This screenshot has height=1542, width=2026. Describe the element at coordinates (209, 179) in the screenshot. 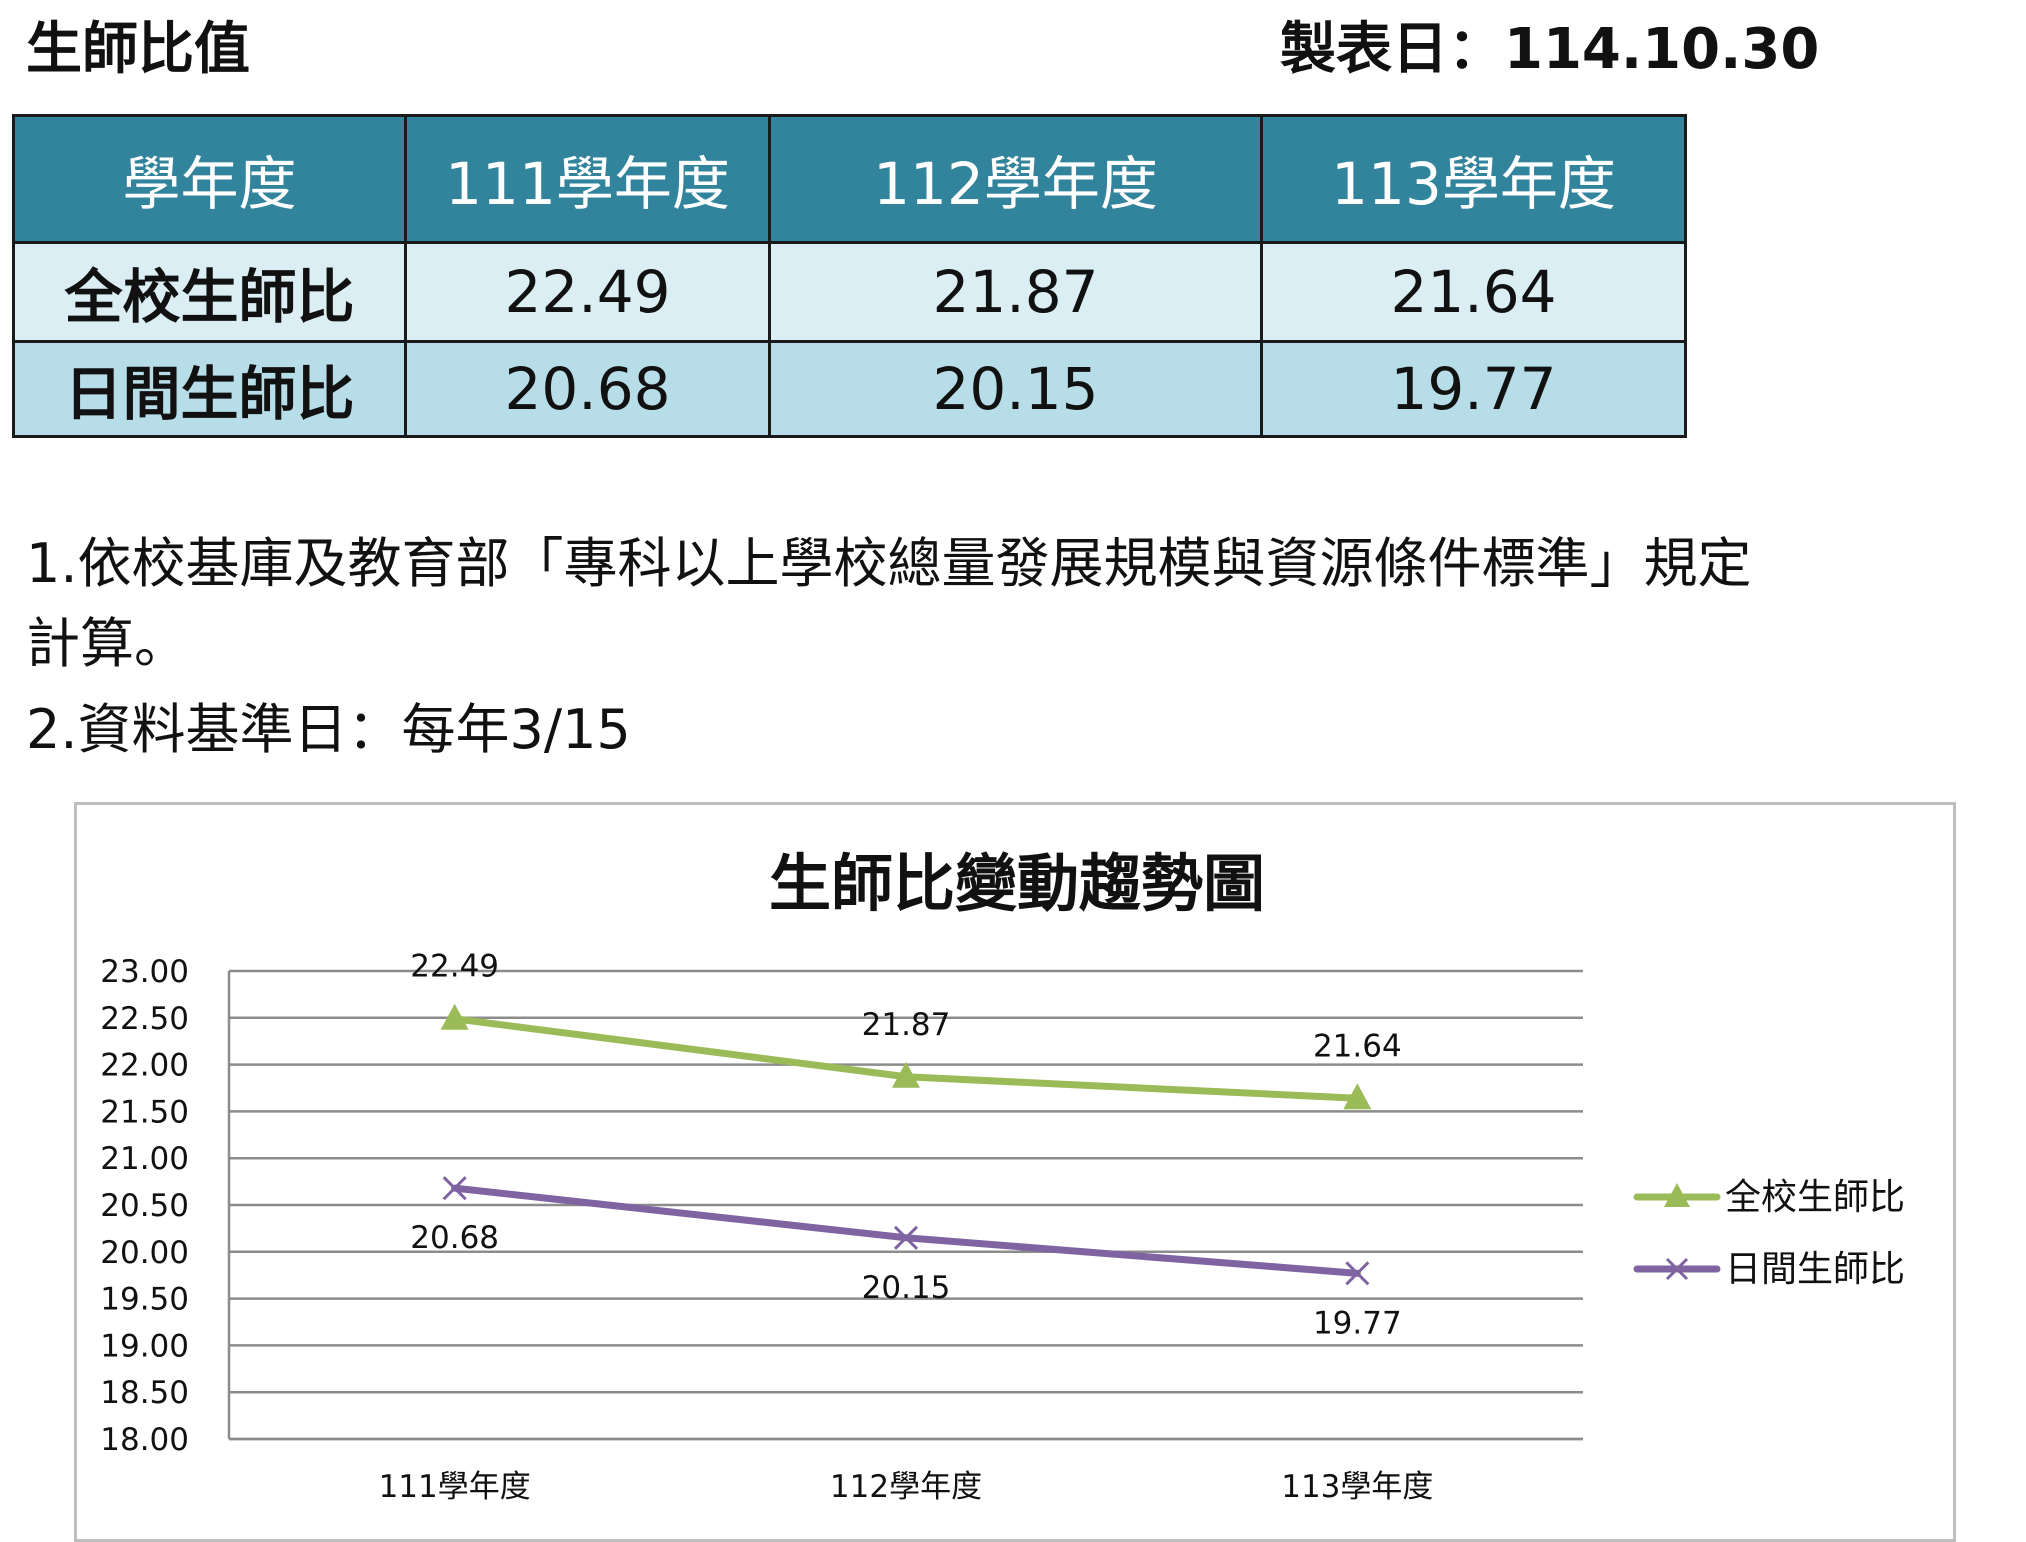

I see `table-header-cell: 學年度` at that location.